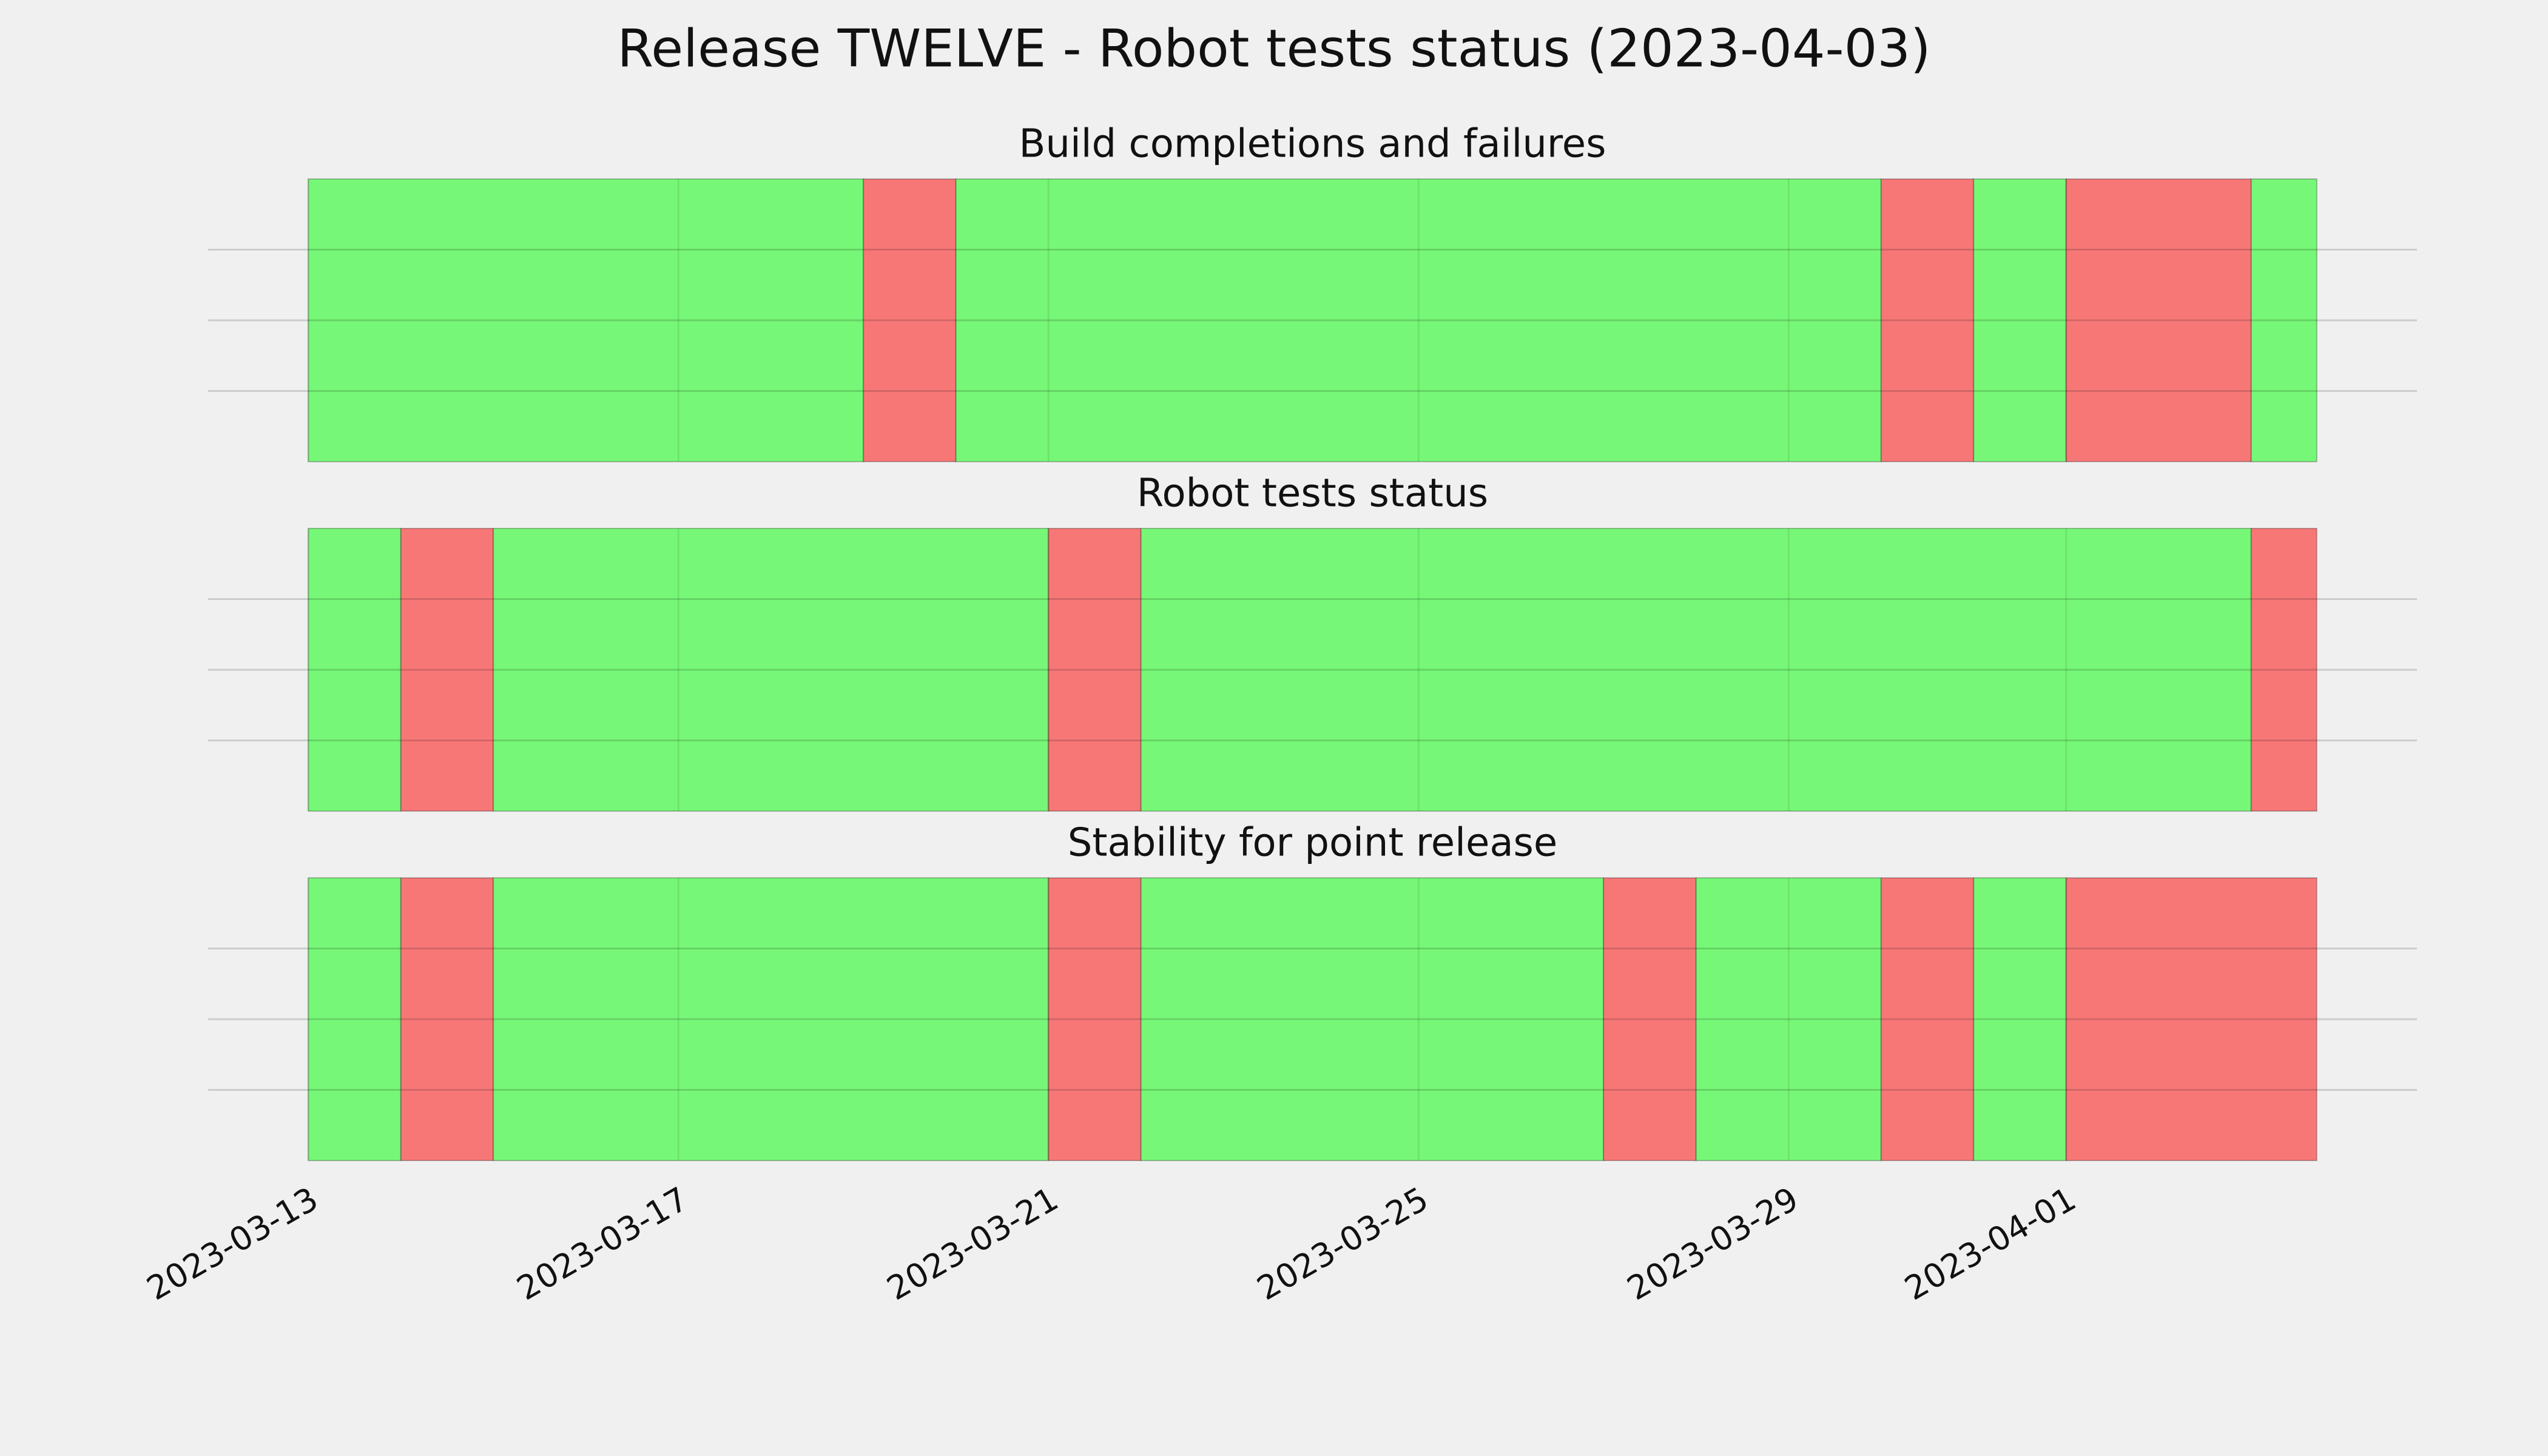 The image size is (2548, 1456). I want to click on subplot-title: Build completions and failures, so click(1312, 144).